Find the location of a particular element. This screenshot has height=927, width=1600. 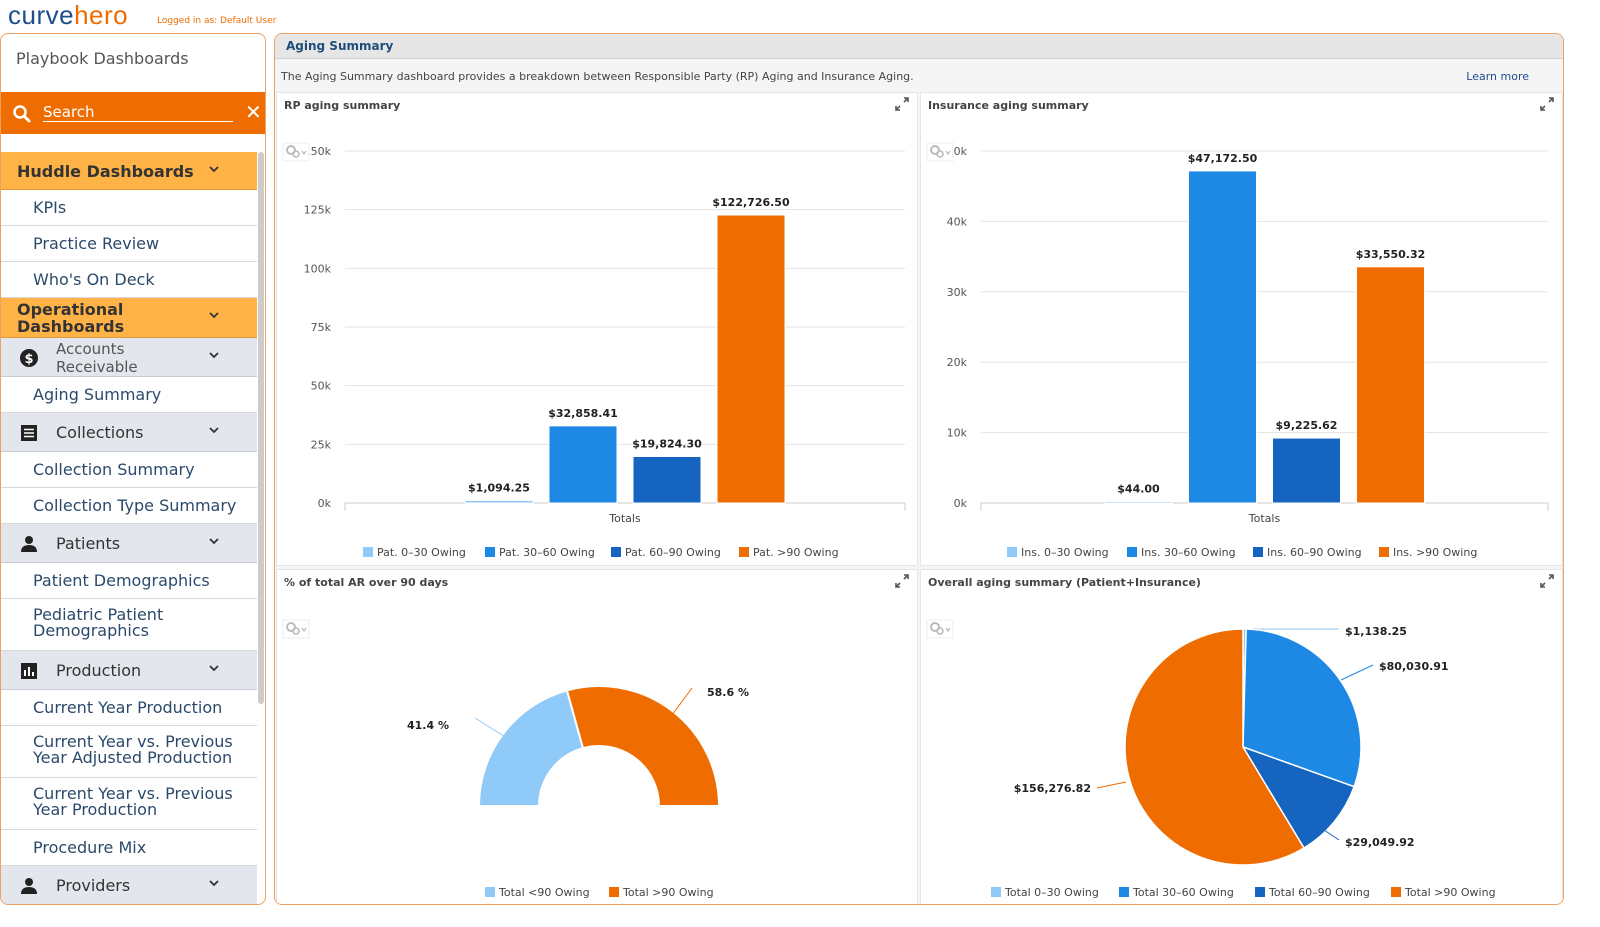

legend-item: Pat. 0–30 Owing is located at coordinates (414, 552).